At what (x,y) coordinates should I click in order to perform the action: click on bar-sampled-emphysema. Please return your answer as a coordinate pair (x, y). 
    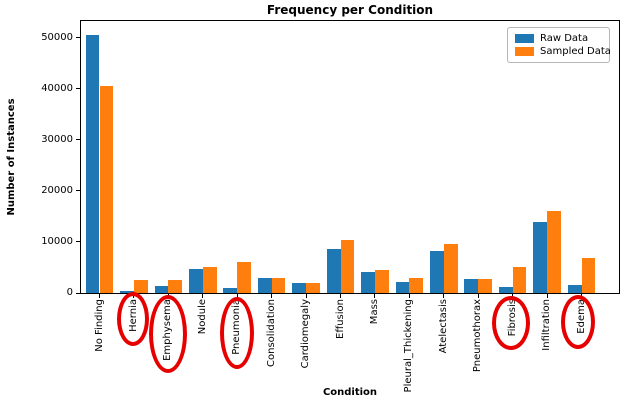
    Looking at the image, I should click on (175, 286).